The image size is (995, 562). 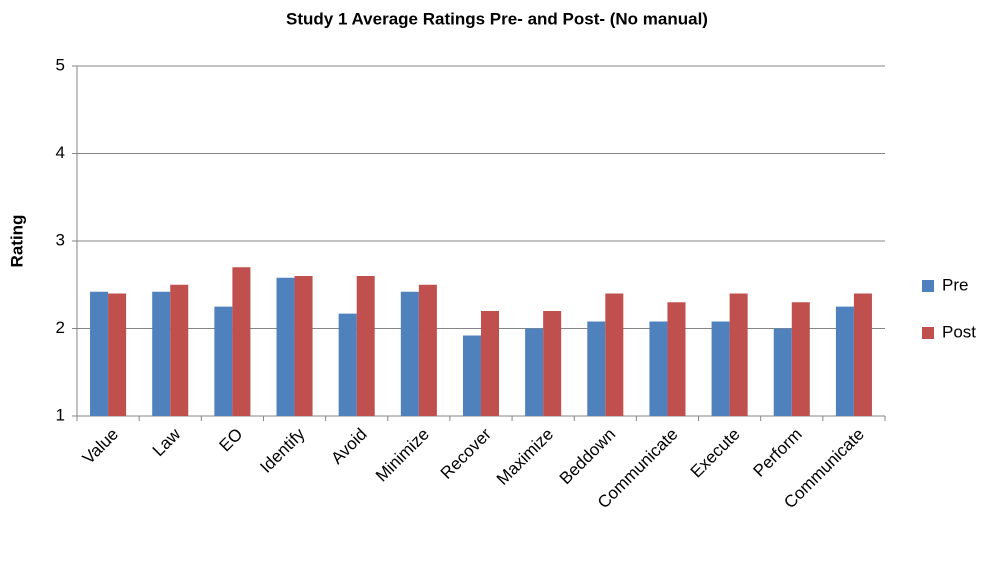 What do you see at coordinates (167, 442) in the screenshot?
I see `x-tick-label: Law` at bounding box center [167, 442].